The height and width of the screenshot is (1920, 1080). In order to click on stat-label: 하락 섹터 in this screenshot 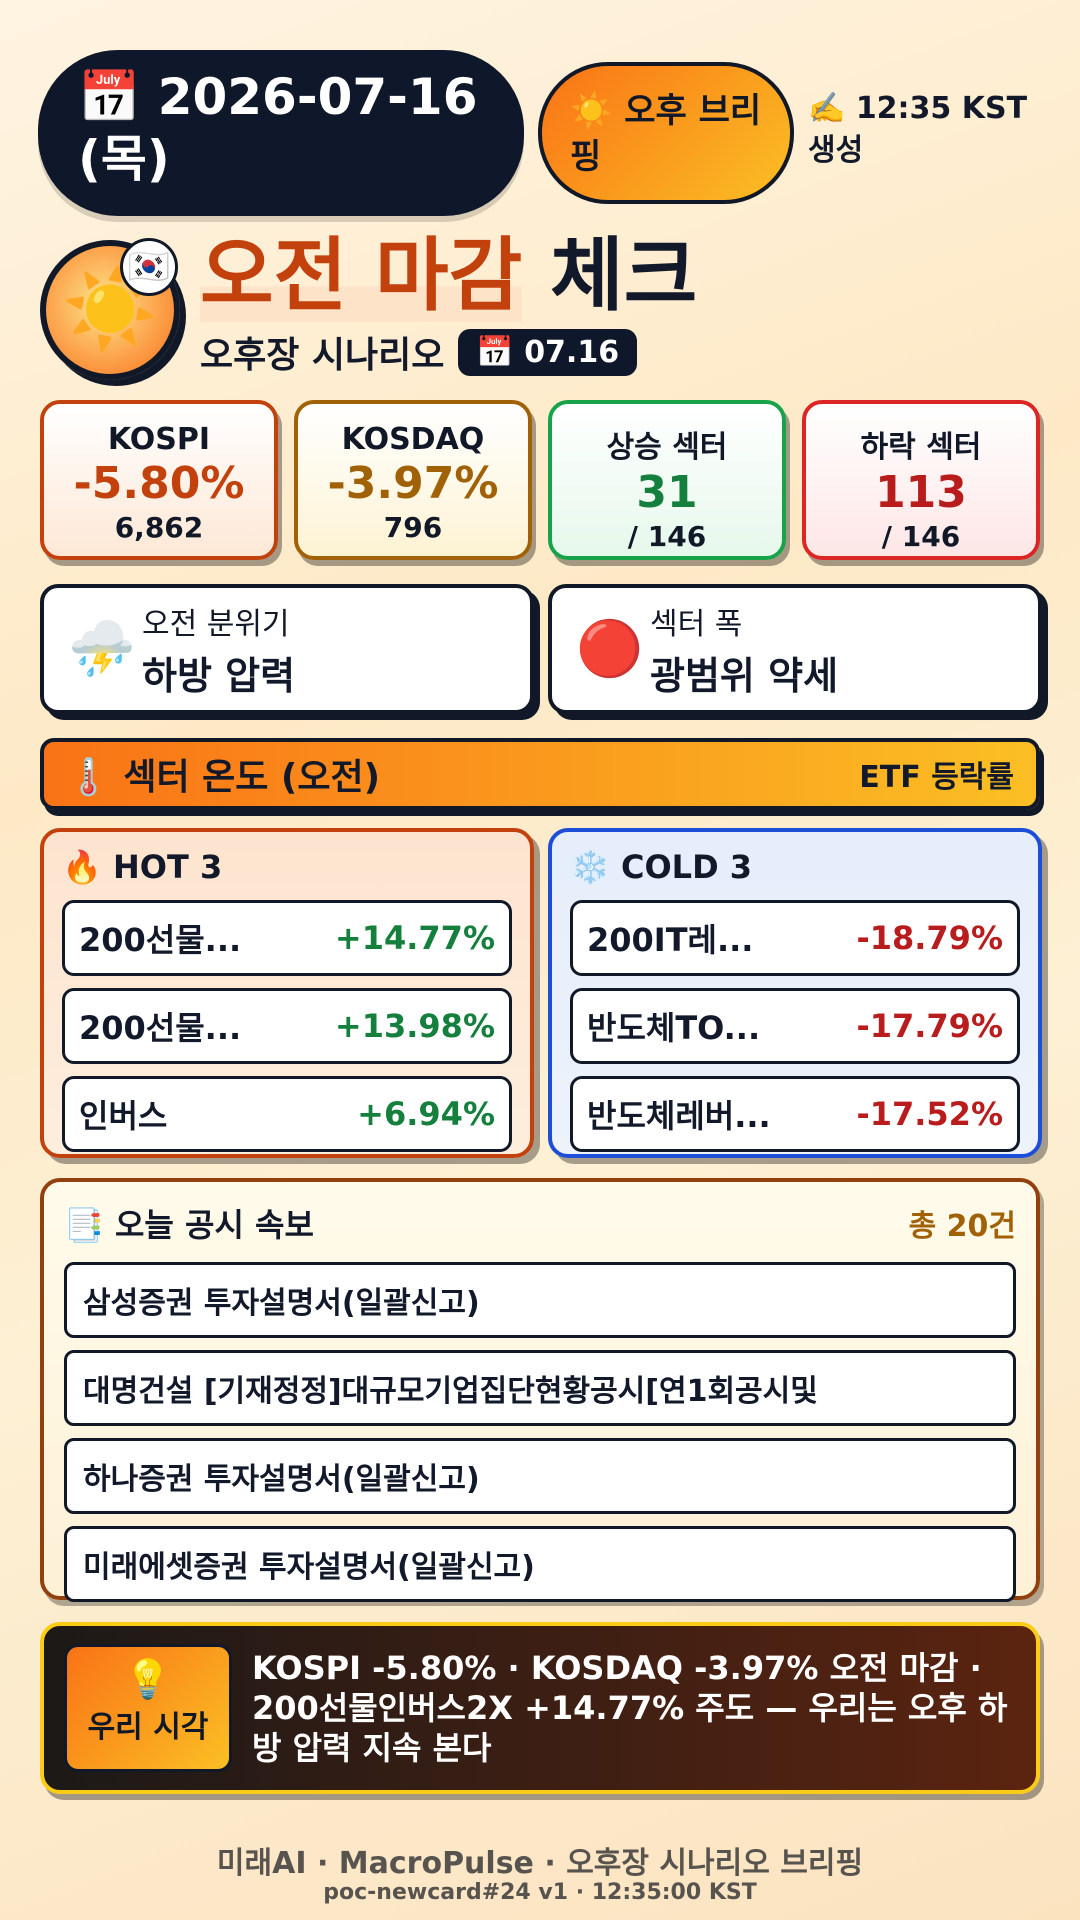, I will do `click(921, 447)`.